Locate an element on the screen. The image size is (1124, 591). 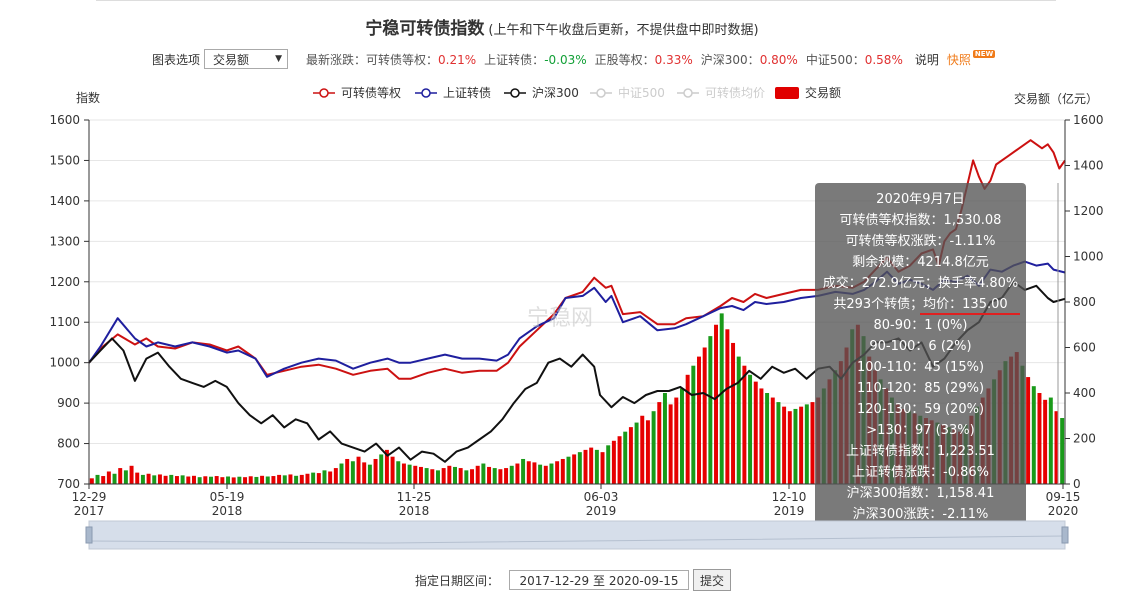
latest-change-label: 最新涨跌： is located at coordinates (336, 59).